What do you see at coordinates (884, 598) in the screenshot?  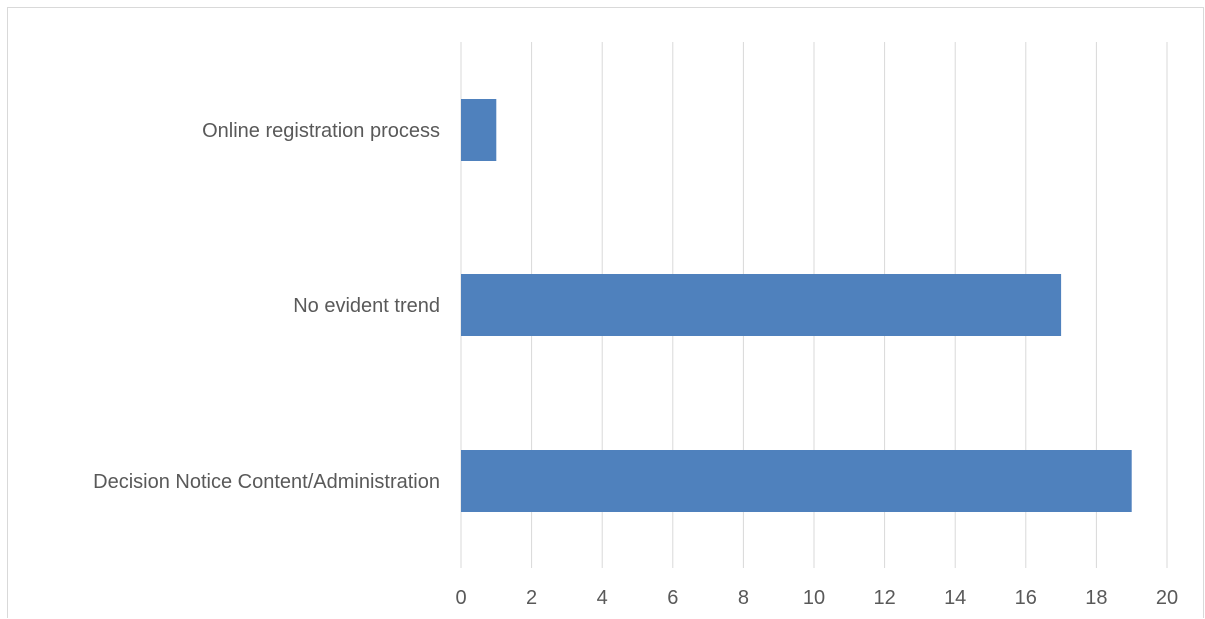 I see `x-tick-label: 12` at bounding box center [884, 598].